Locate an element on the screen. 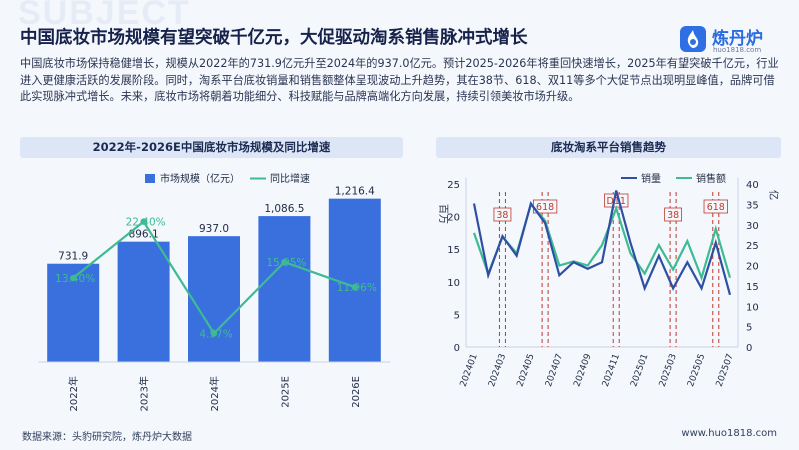  x-tick-label: 202501 is located at coordinates (639, 371).